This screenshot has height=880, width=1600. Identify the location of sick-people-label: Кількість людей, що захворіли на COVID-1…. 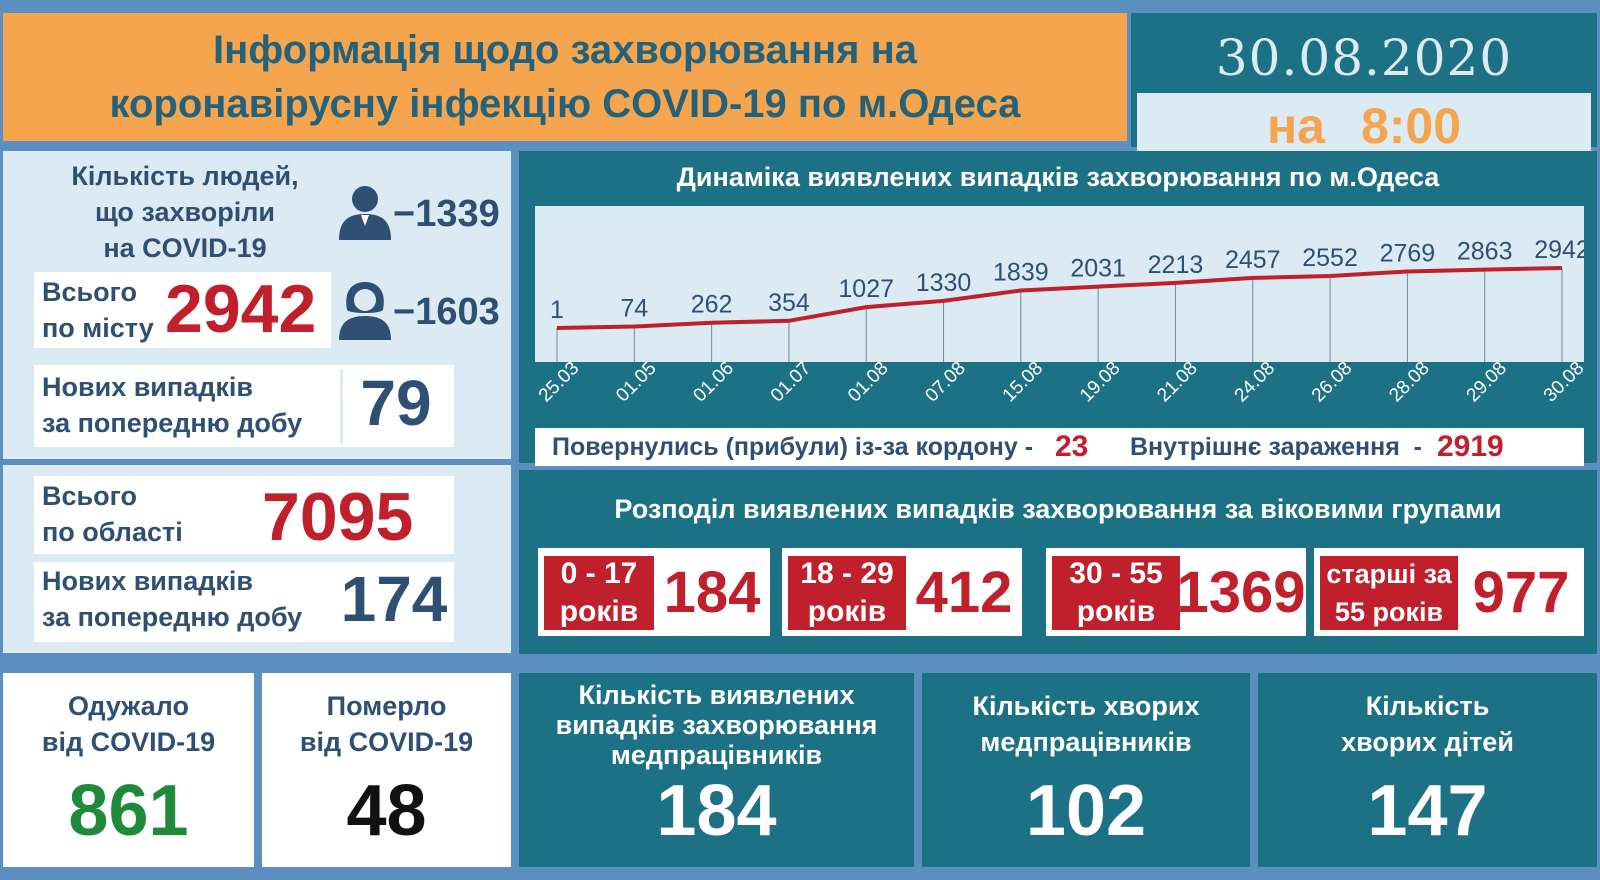
(185, 212).